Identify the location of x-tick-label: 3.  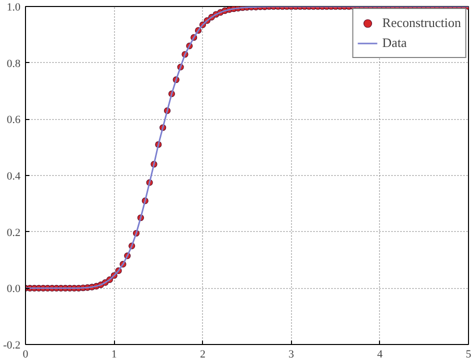
(291, 354).